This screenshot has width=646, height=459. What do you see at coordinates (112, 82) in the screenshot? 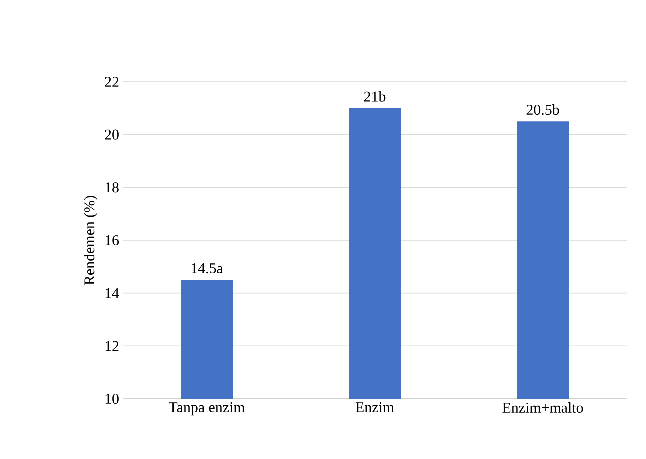
I see `y-tick-label: 22` at bounding box center [112, 82].